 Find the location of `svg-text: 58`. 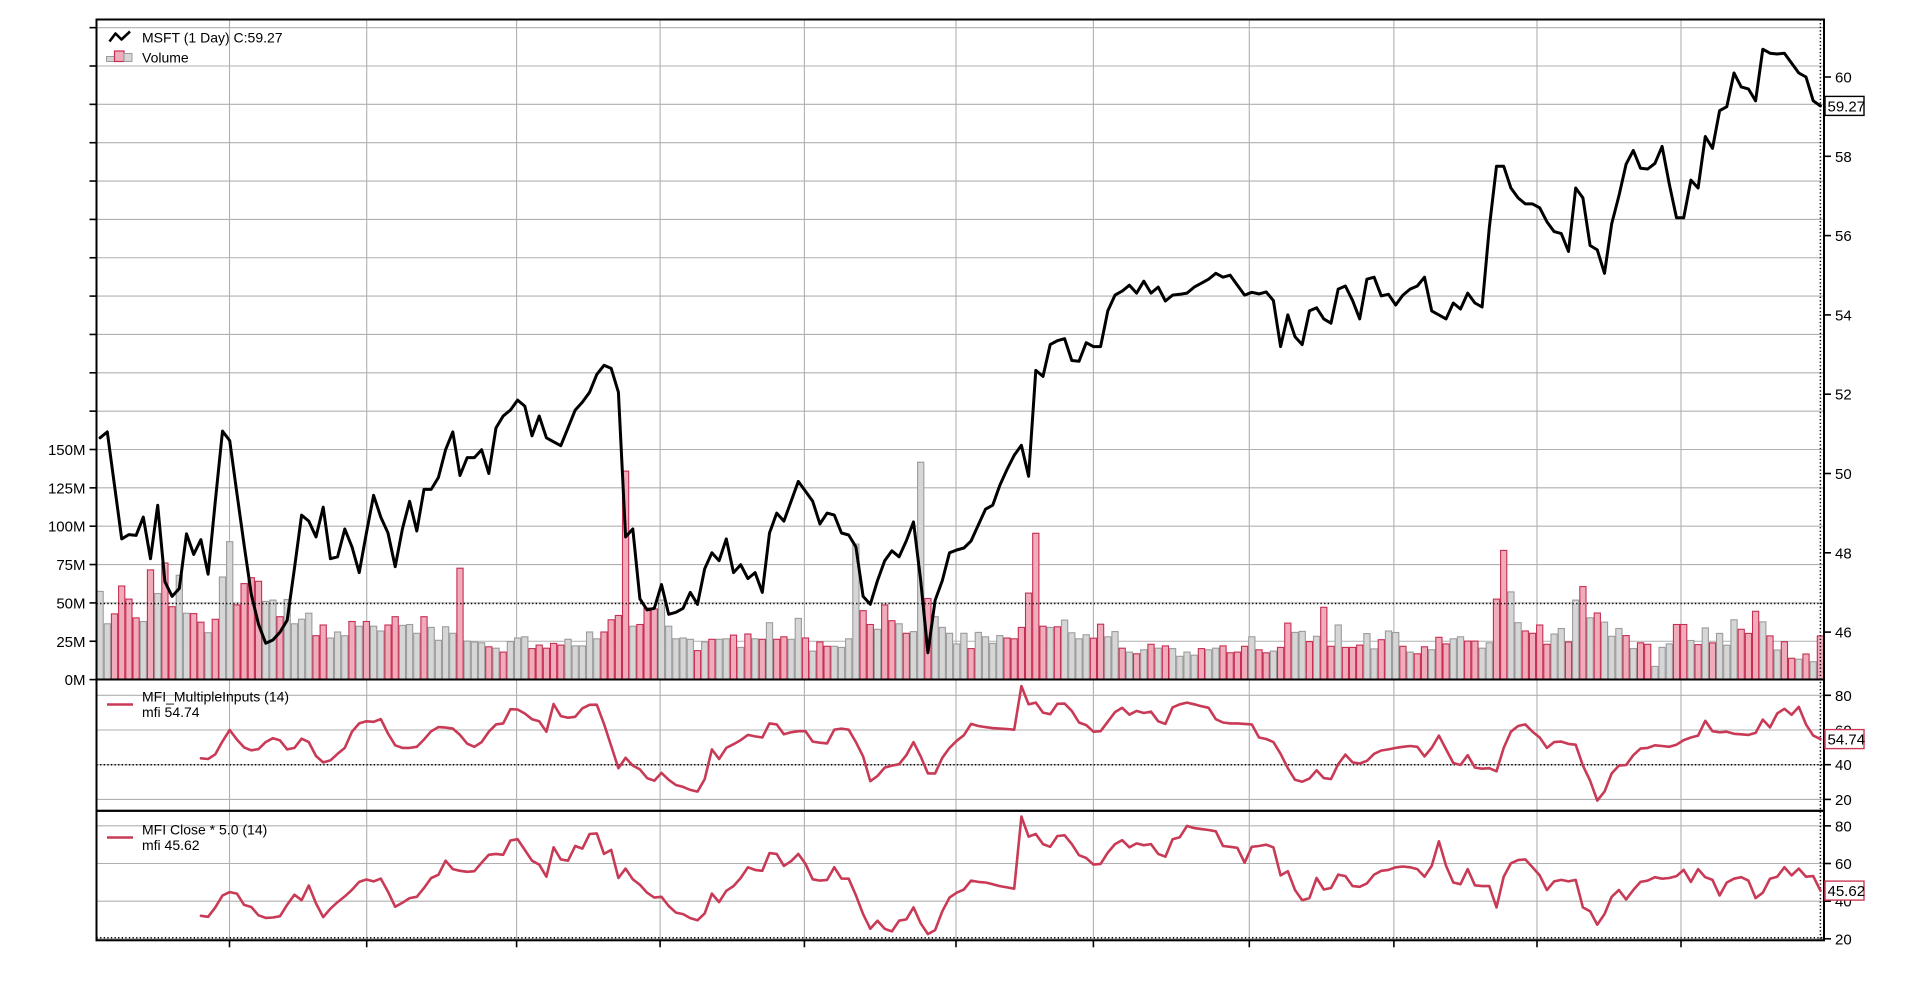

svg-text: 58 is located at coordinates (1843, 157).